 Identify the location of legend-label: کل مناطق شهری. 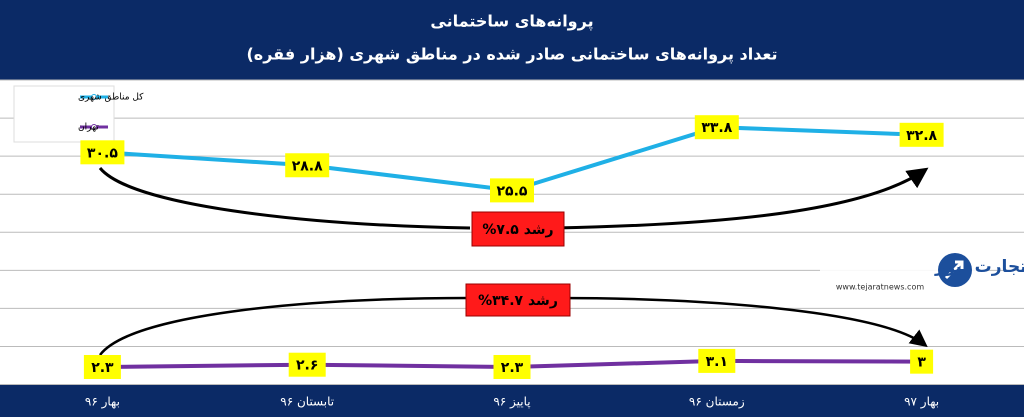
(111, 98).